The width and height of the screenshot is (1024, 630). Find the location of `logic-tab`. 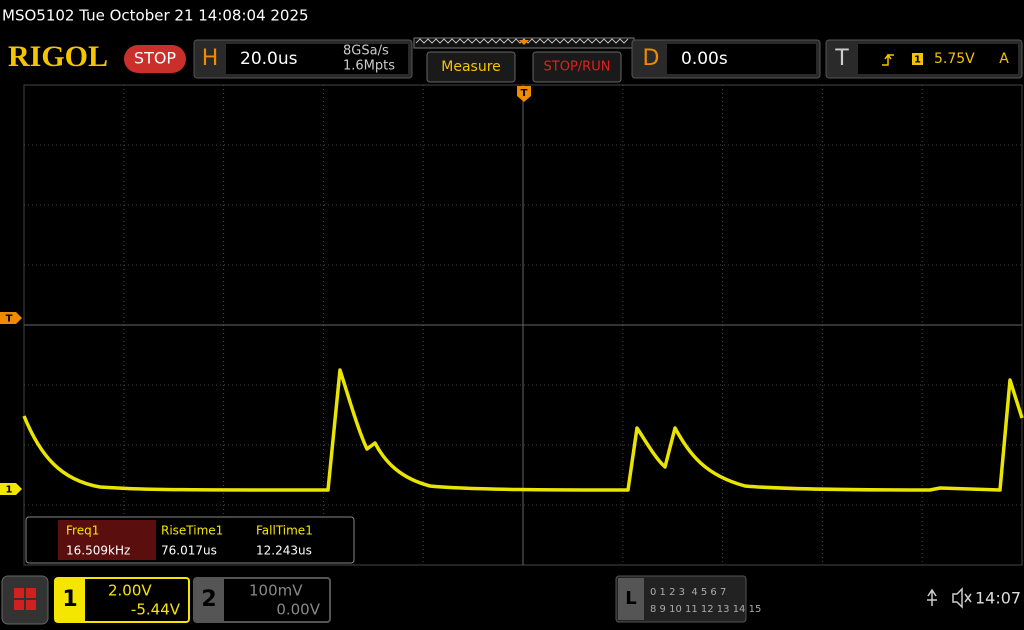

logic-tab is located at coordinates (631, 599).